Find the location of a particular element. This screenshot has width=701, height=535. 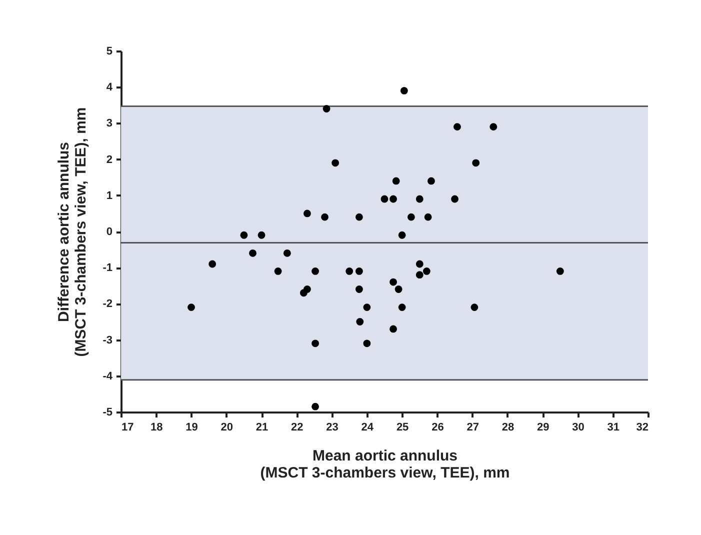

x-tick-label: 17 is located at coordinates (128, 428).